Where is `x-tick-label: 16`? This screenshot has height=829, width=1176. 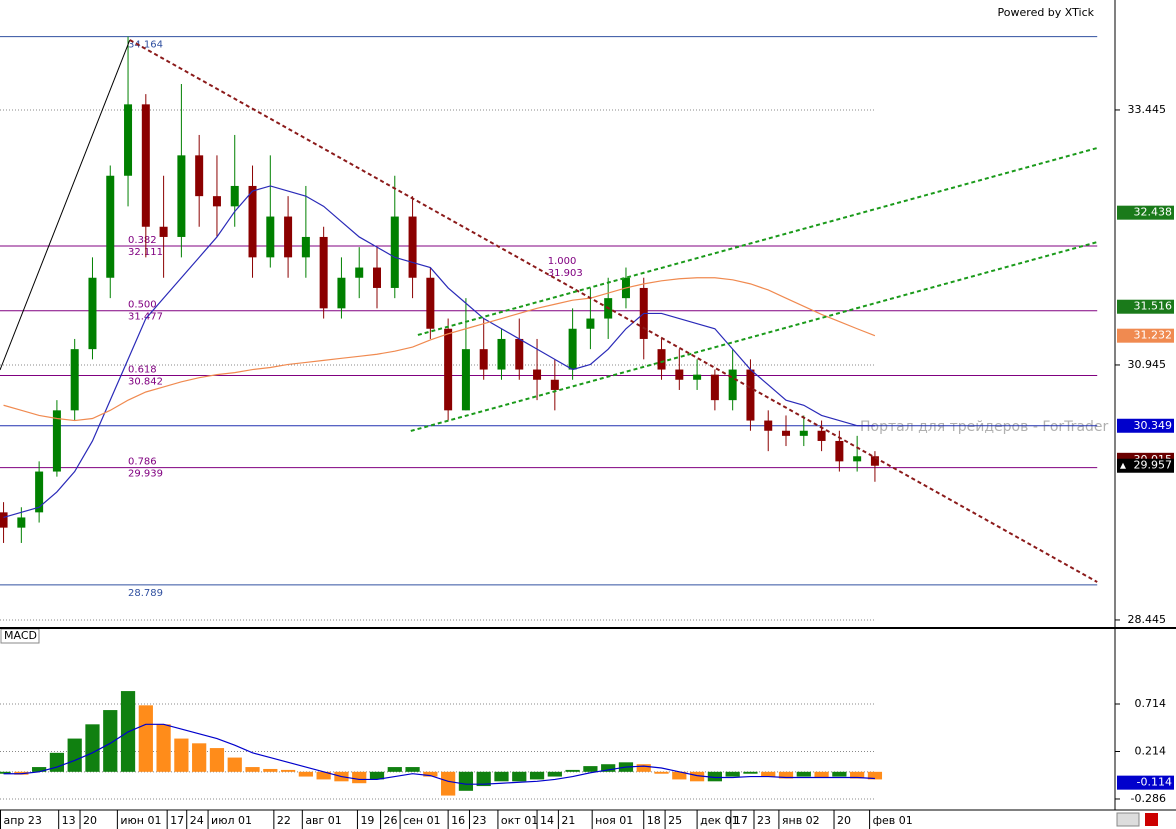
x-tick-label: 16 is located at coordinates (458, 820).